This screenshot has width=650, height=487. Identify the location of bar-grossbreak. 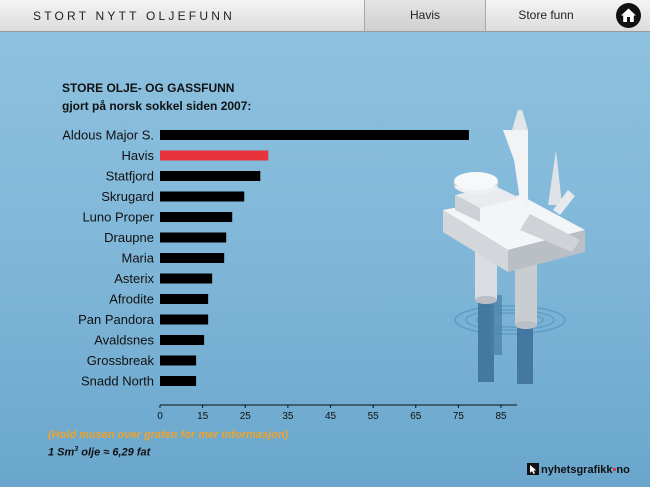
(178, 360).